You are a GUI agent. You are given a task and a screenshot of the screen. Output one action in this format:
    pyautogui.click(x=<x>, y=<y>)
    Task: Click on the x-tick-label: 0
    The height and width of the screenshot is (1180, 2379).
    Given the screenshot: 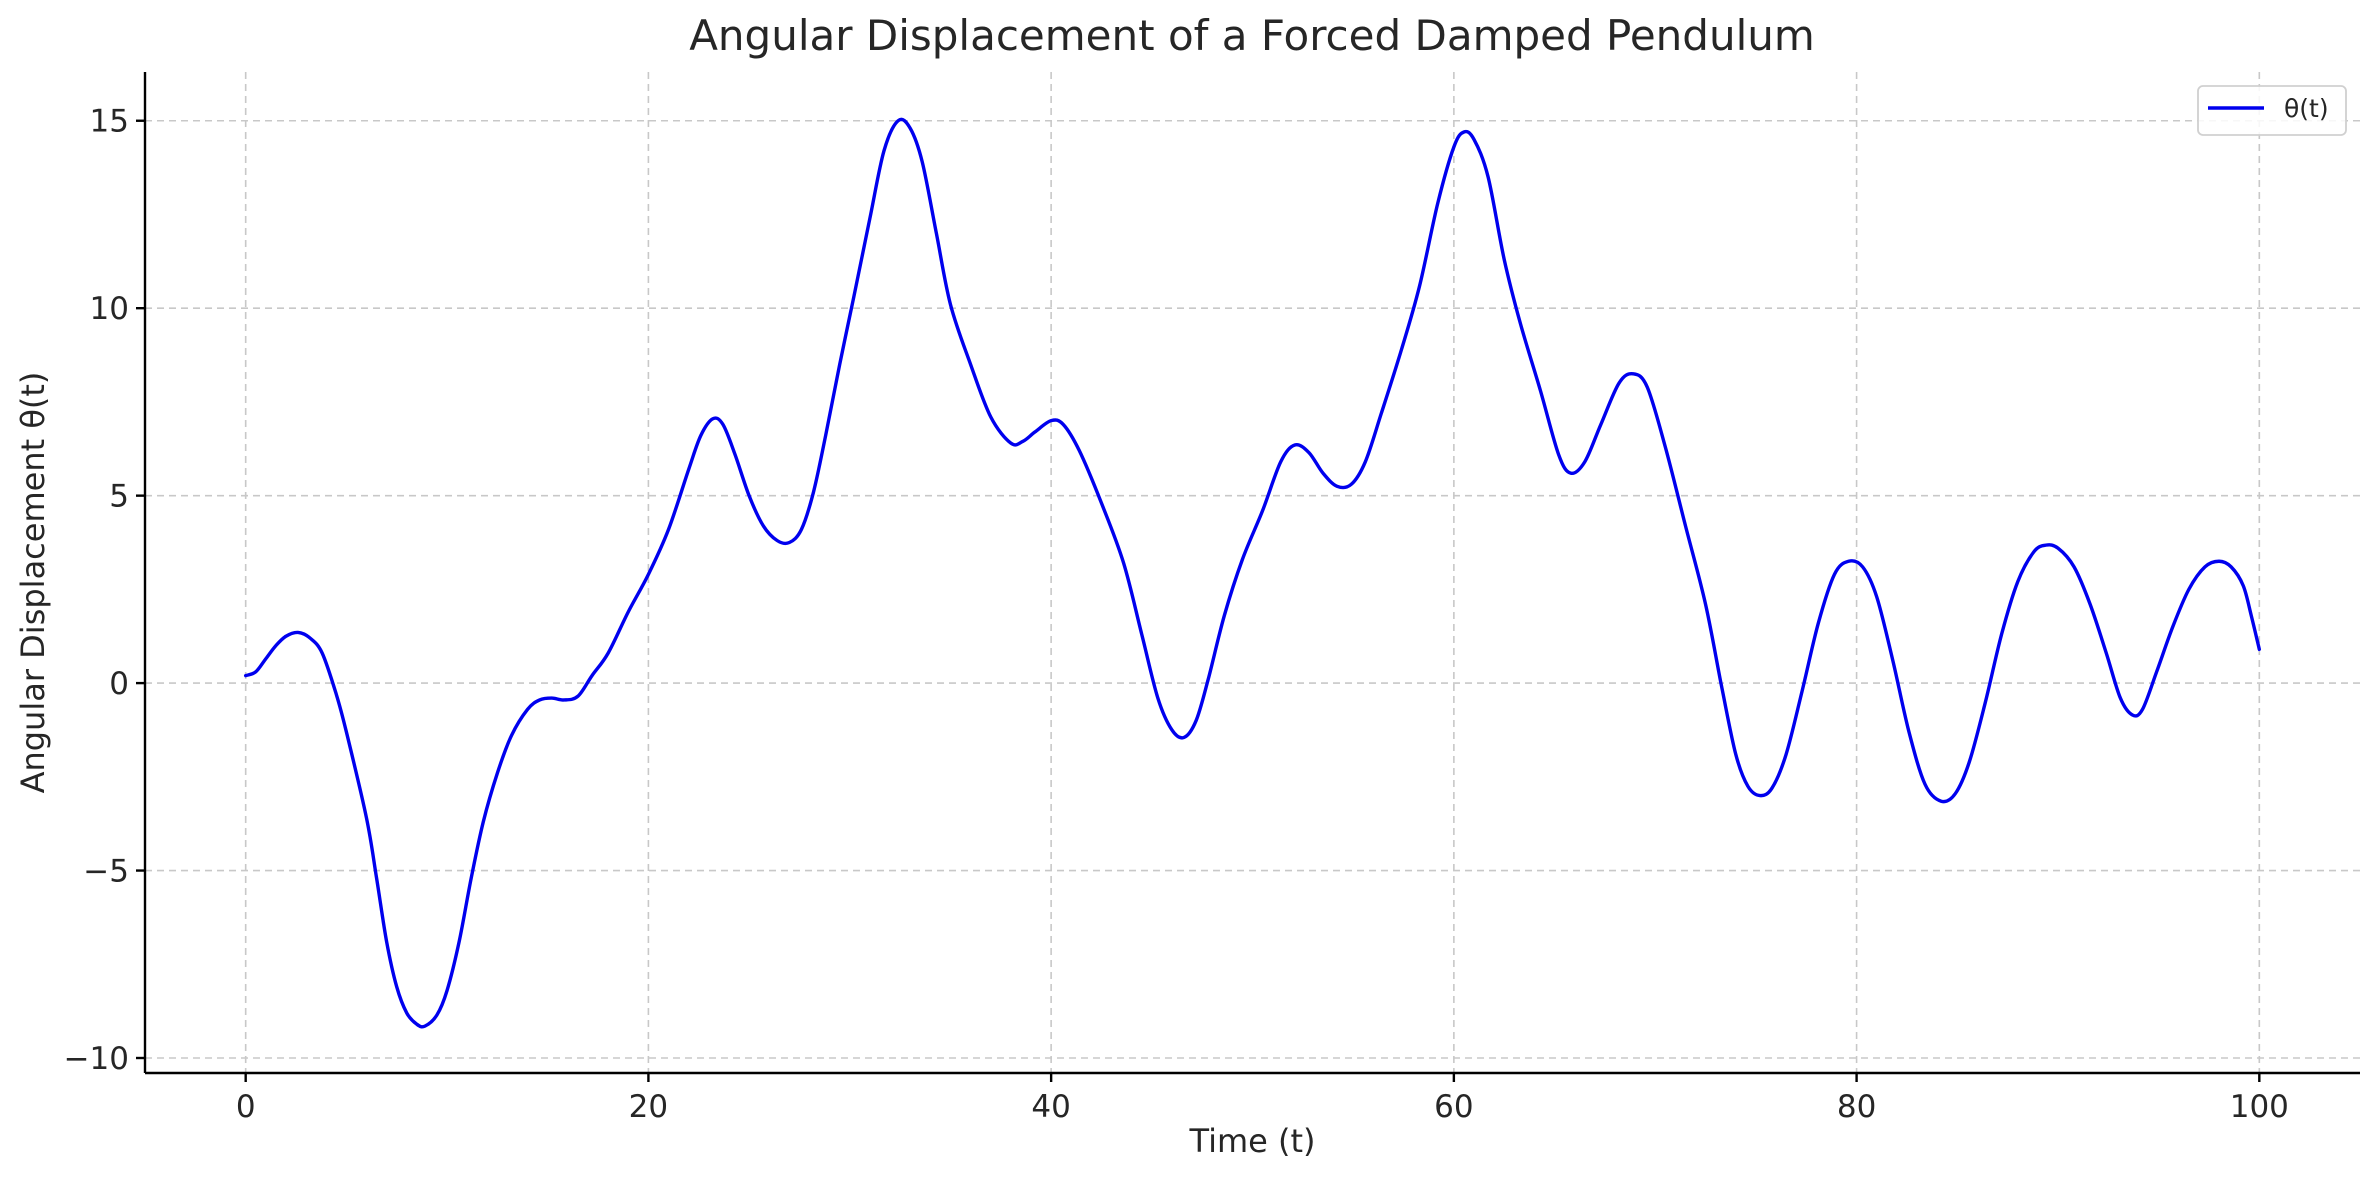 What is the action you would take?
    pyautogui.click(x=246, y=1107)
    